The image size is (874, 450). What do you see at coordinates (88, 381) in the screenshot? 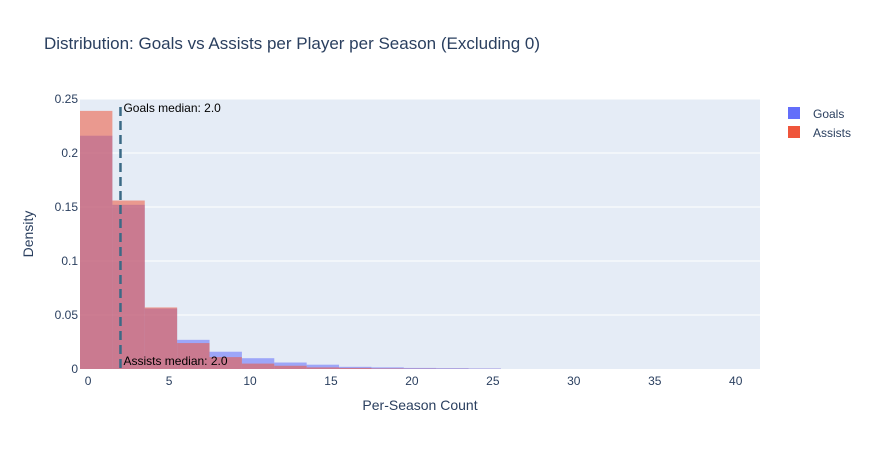
I see `x-tick-label: 0` at bounding box center [88, 381].